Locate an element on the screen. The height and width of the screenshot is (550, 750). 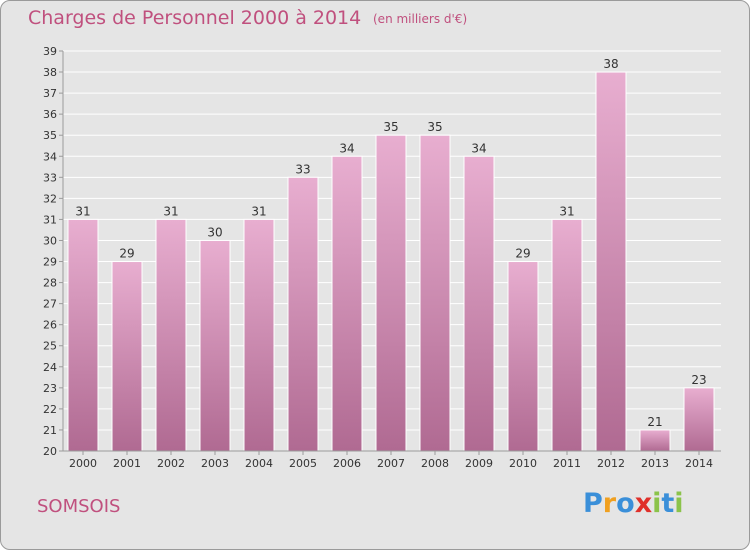
x-tick-label-2011: 2011 is located at coordinates (567, 463).